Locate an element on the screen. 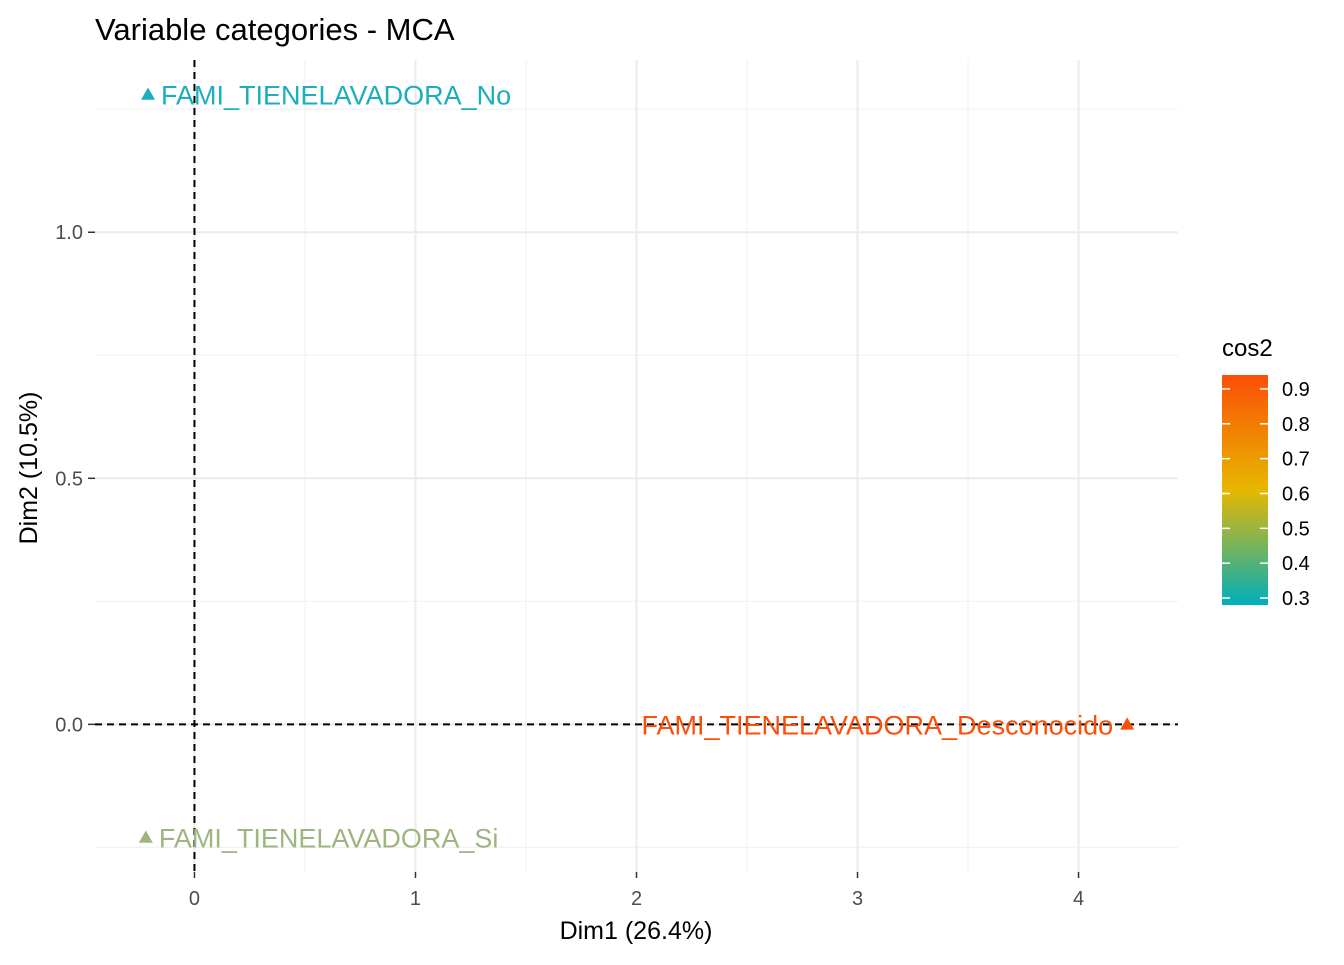  legend-title: cos2 is located at coordinates (1247, 348).